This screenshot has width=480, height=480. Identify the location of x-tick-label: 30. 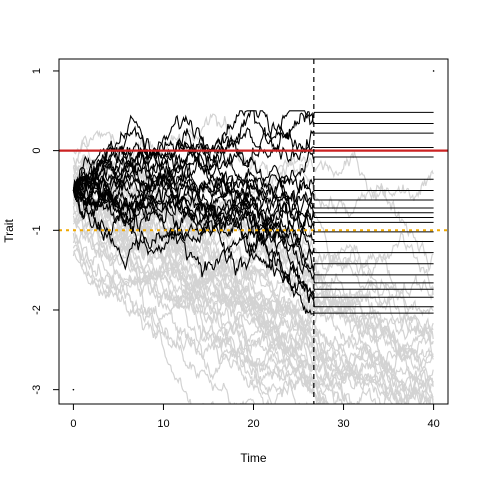
(343, 424).